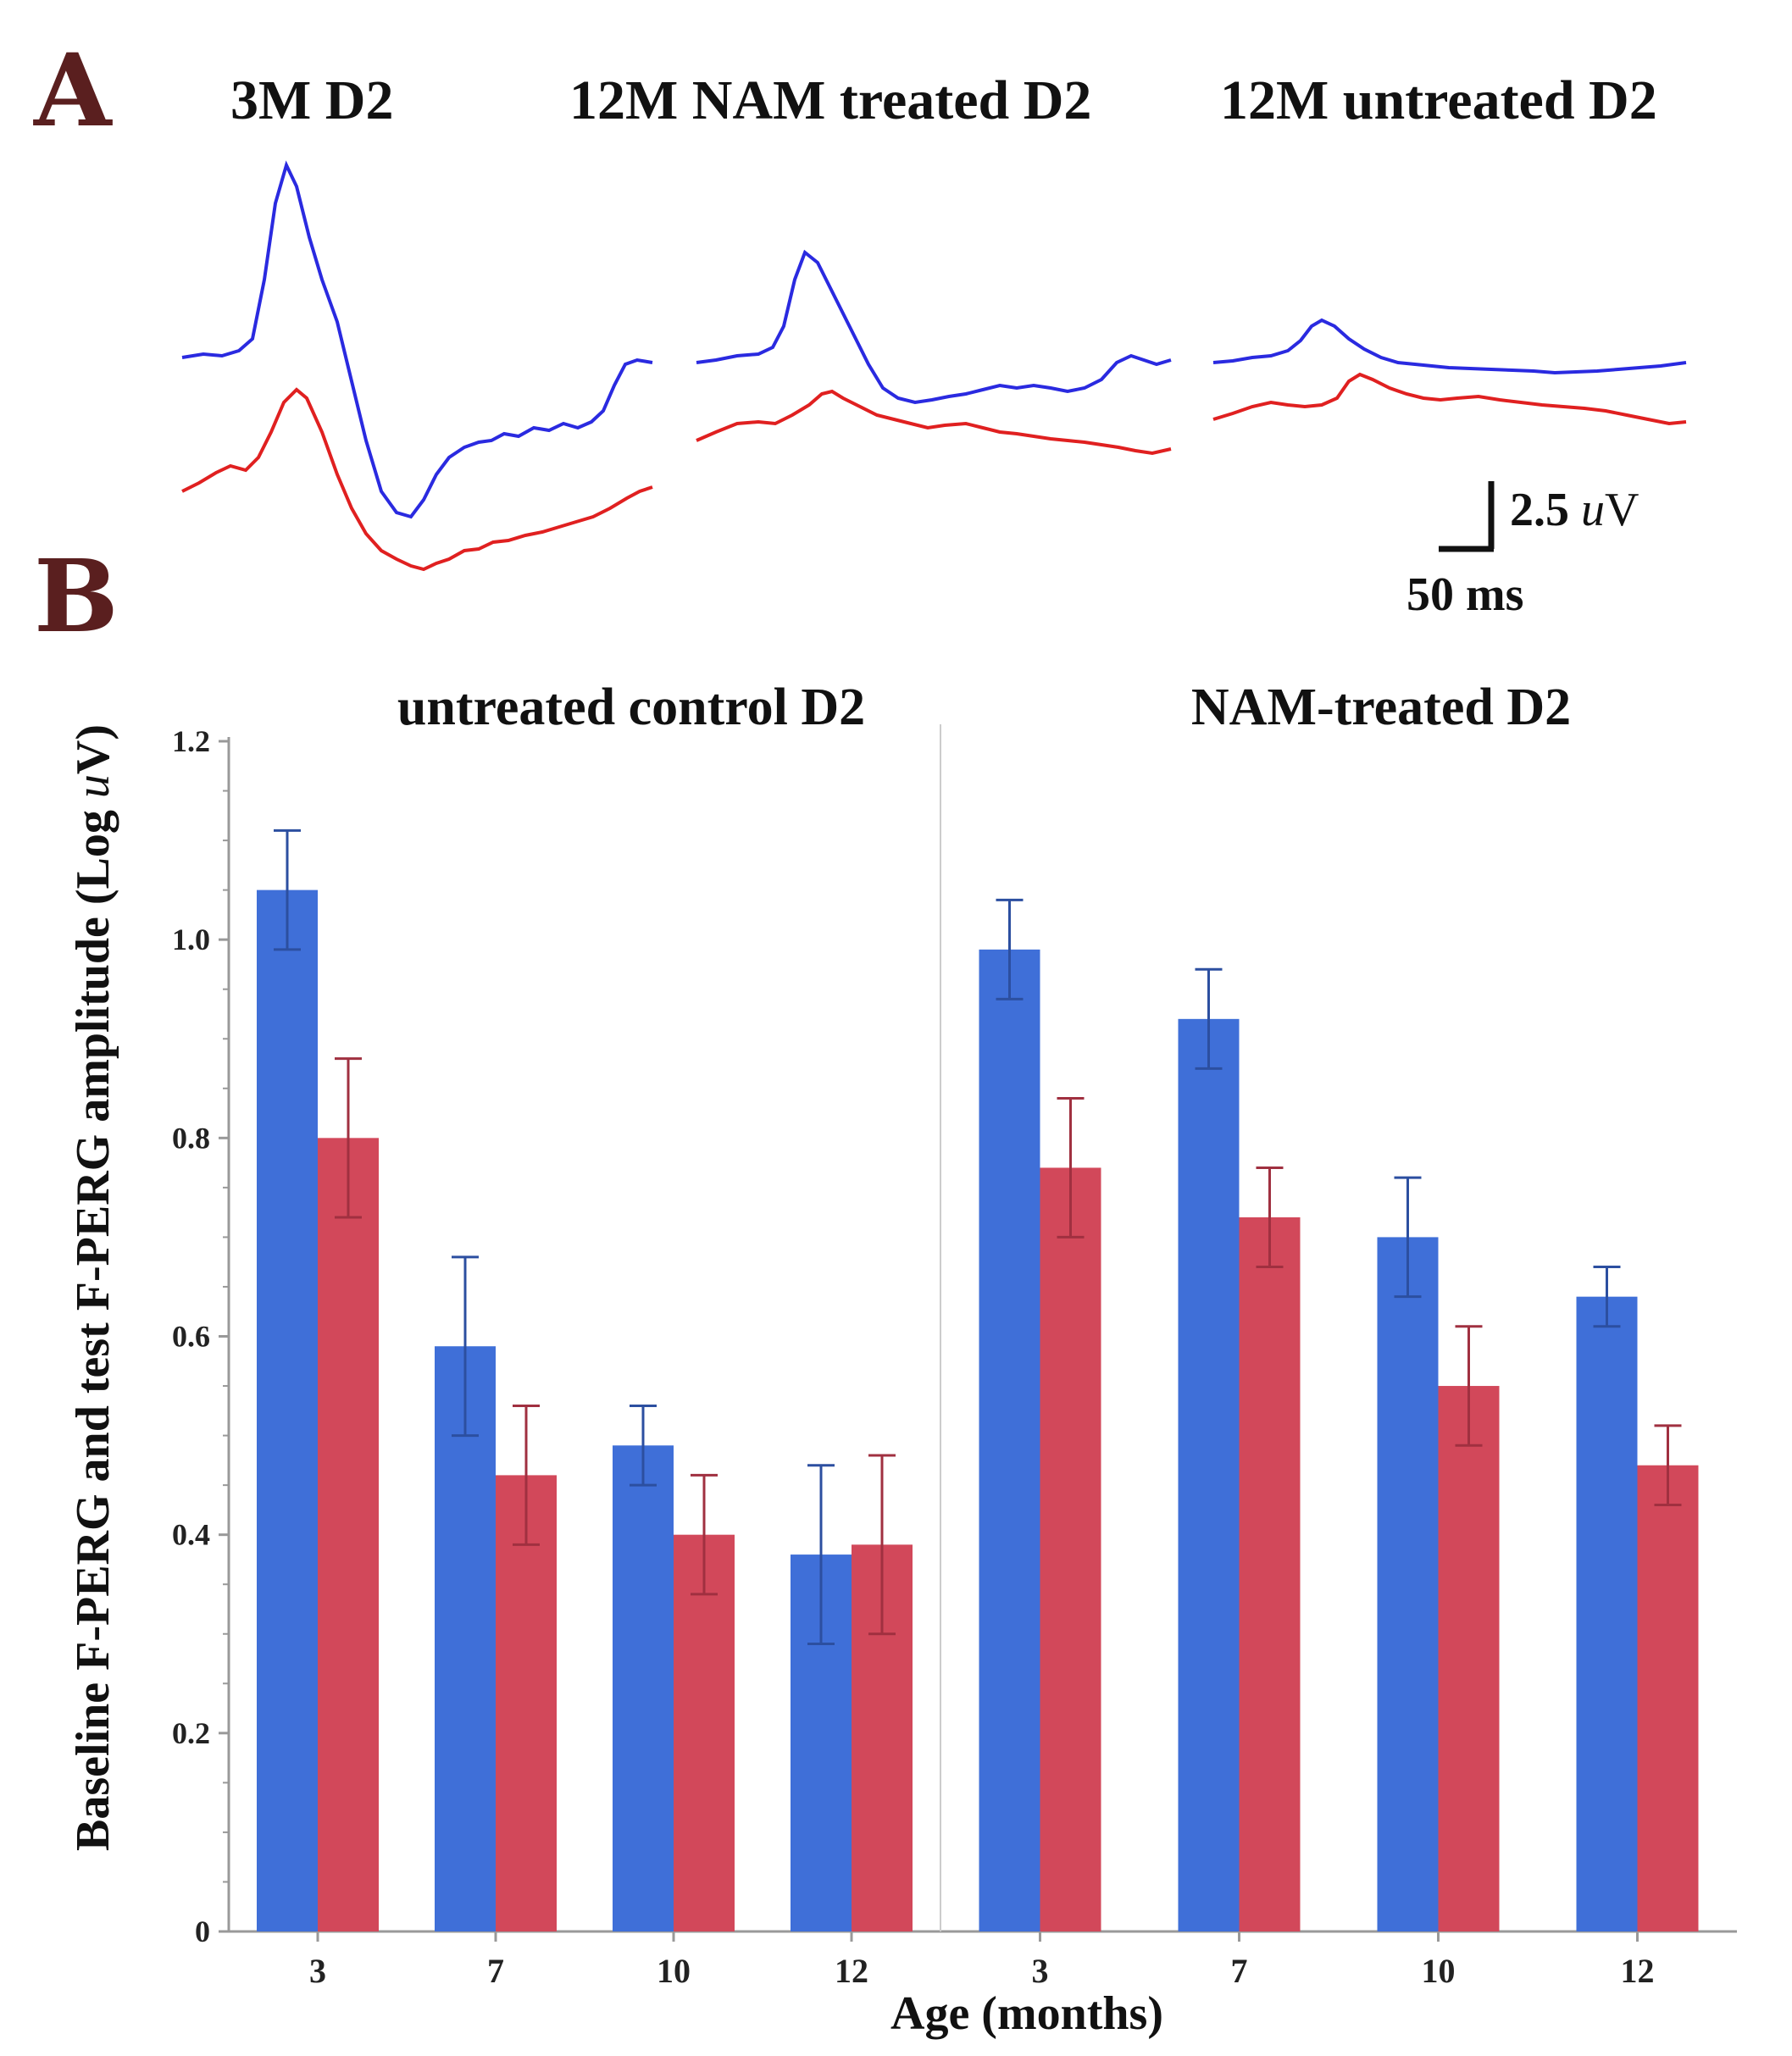 Image resolution: width=1792 pixels, height=2056 pixels. What do you see at coordinates (934, 422) in the screenshot?
I see `trace-12m-nam-test` at bounding box center [934, 422].